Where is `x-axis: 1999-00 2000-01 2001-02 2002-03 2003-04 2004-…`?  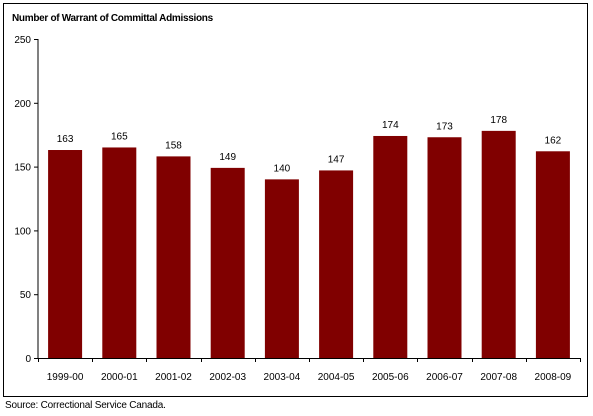
x-axis: 1999-00 2000-01 2001-02 2002-03 2003-04 2004-… is located at coordinates (309, 370).